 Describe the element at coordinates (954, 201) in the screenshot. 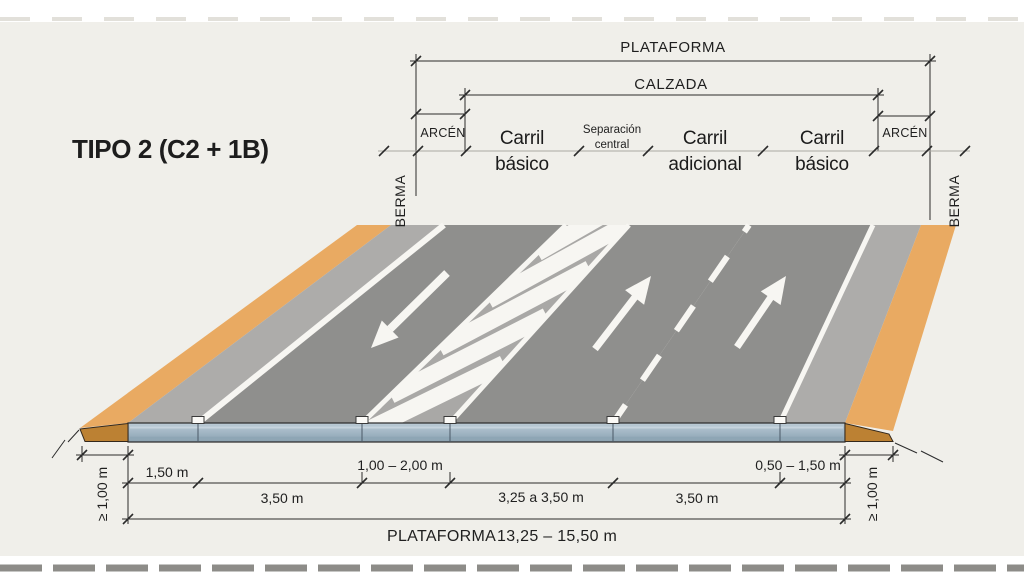

I see `berma-right-label: BERMA` at that location.